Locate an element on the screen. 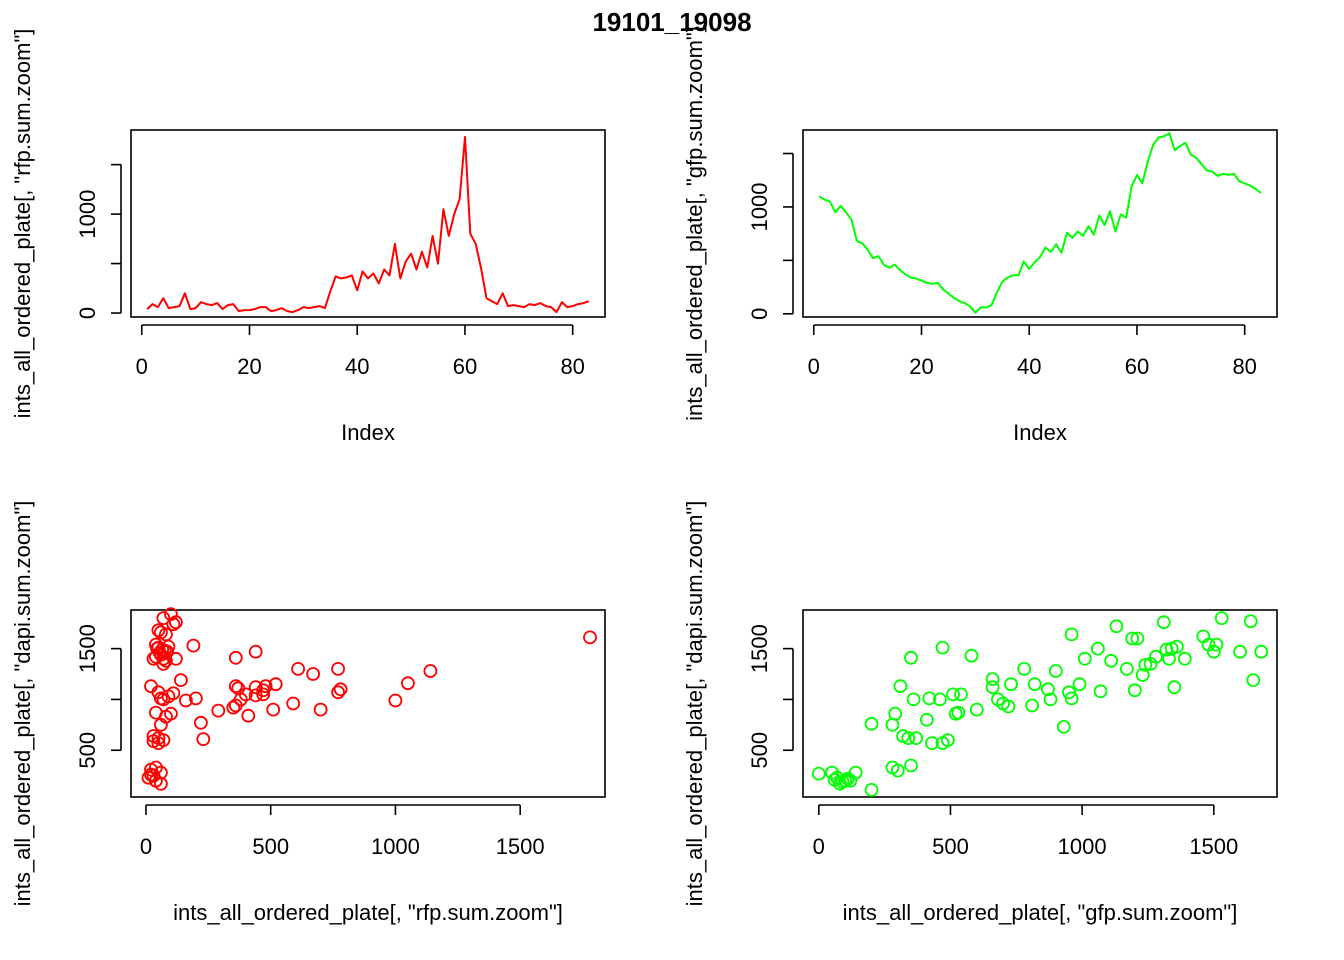 Image resolution: width=1344 pixels, height=960 pixels. x-tick-label: 1500 is located at coordinates (1213, 846).